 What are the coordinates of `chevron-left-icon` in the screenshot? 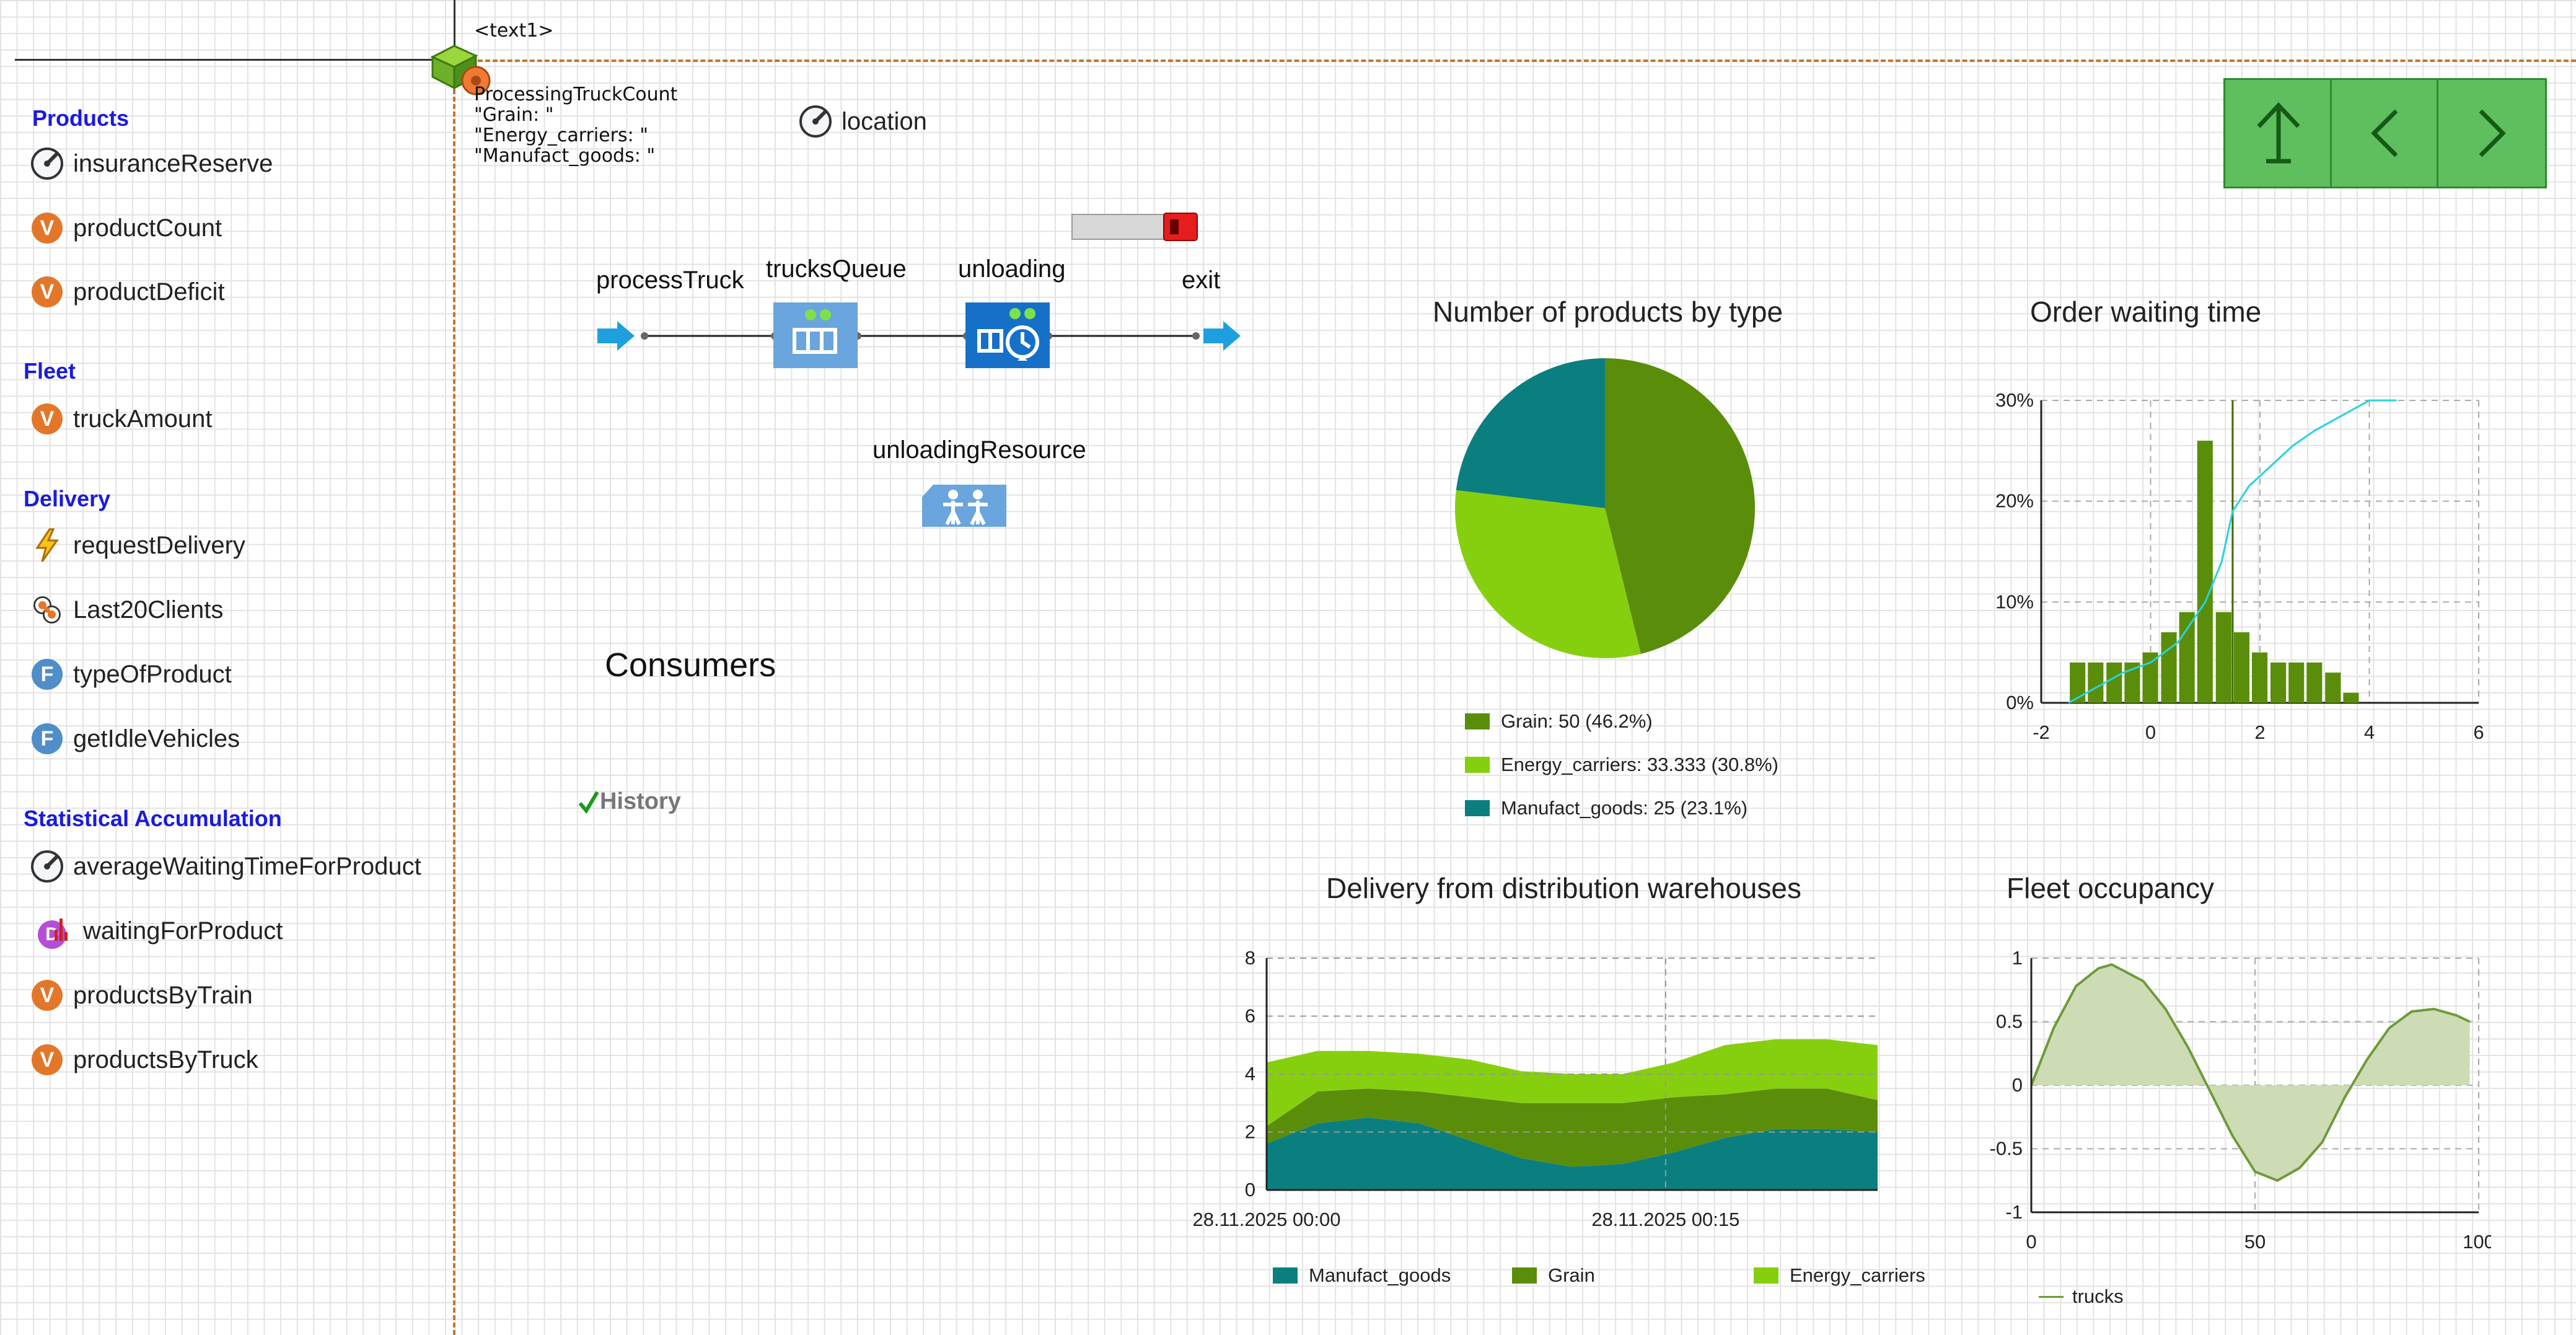 It's located at (2384, 133).